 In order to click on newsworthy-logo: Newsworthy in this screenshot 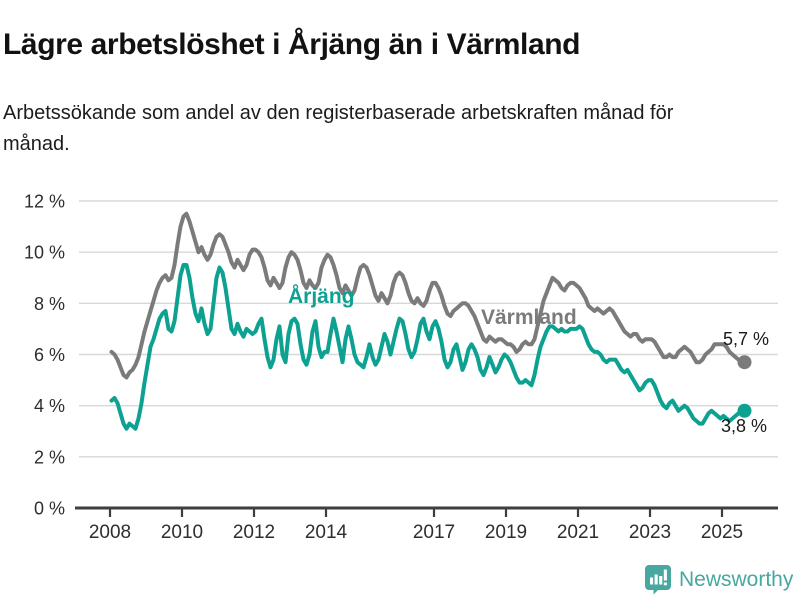, I will do `click(718, 579)`.